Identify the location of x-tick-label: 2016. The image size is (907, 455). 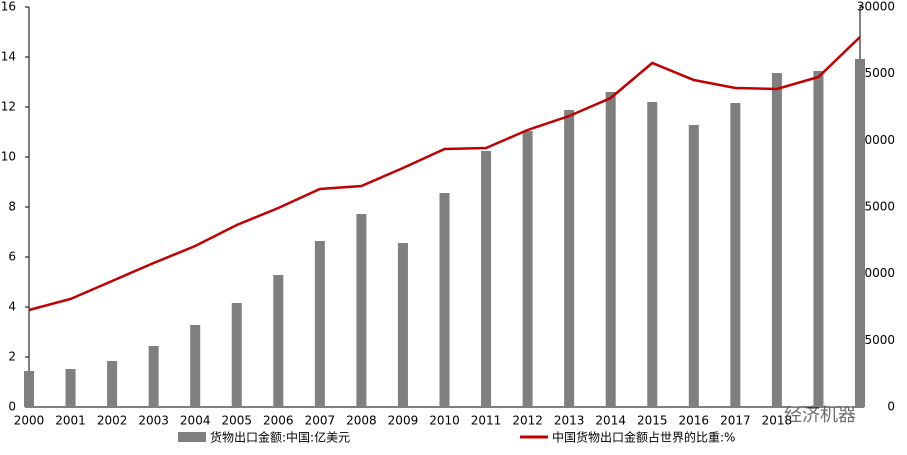
(694, 421).